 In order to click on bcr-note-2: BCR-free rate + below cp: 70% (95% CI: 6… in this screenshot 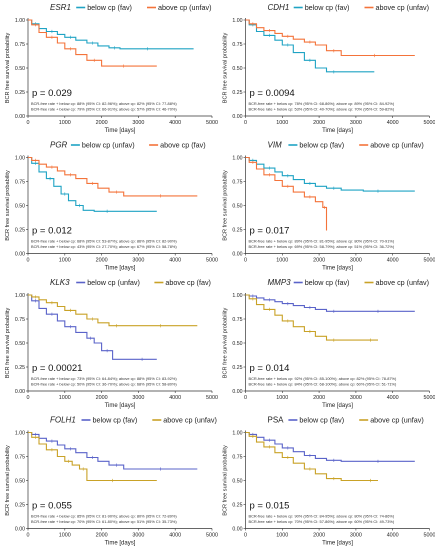, I will do `click(104, 521)`.